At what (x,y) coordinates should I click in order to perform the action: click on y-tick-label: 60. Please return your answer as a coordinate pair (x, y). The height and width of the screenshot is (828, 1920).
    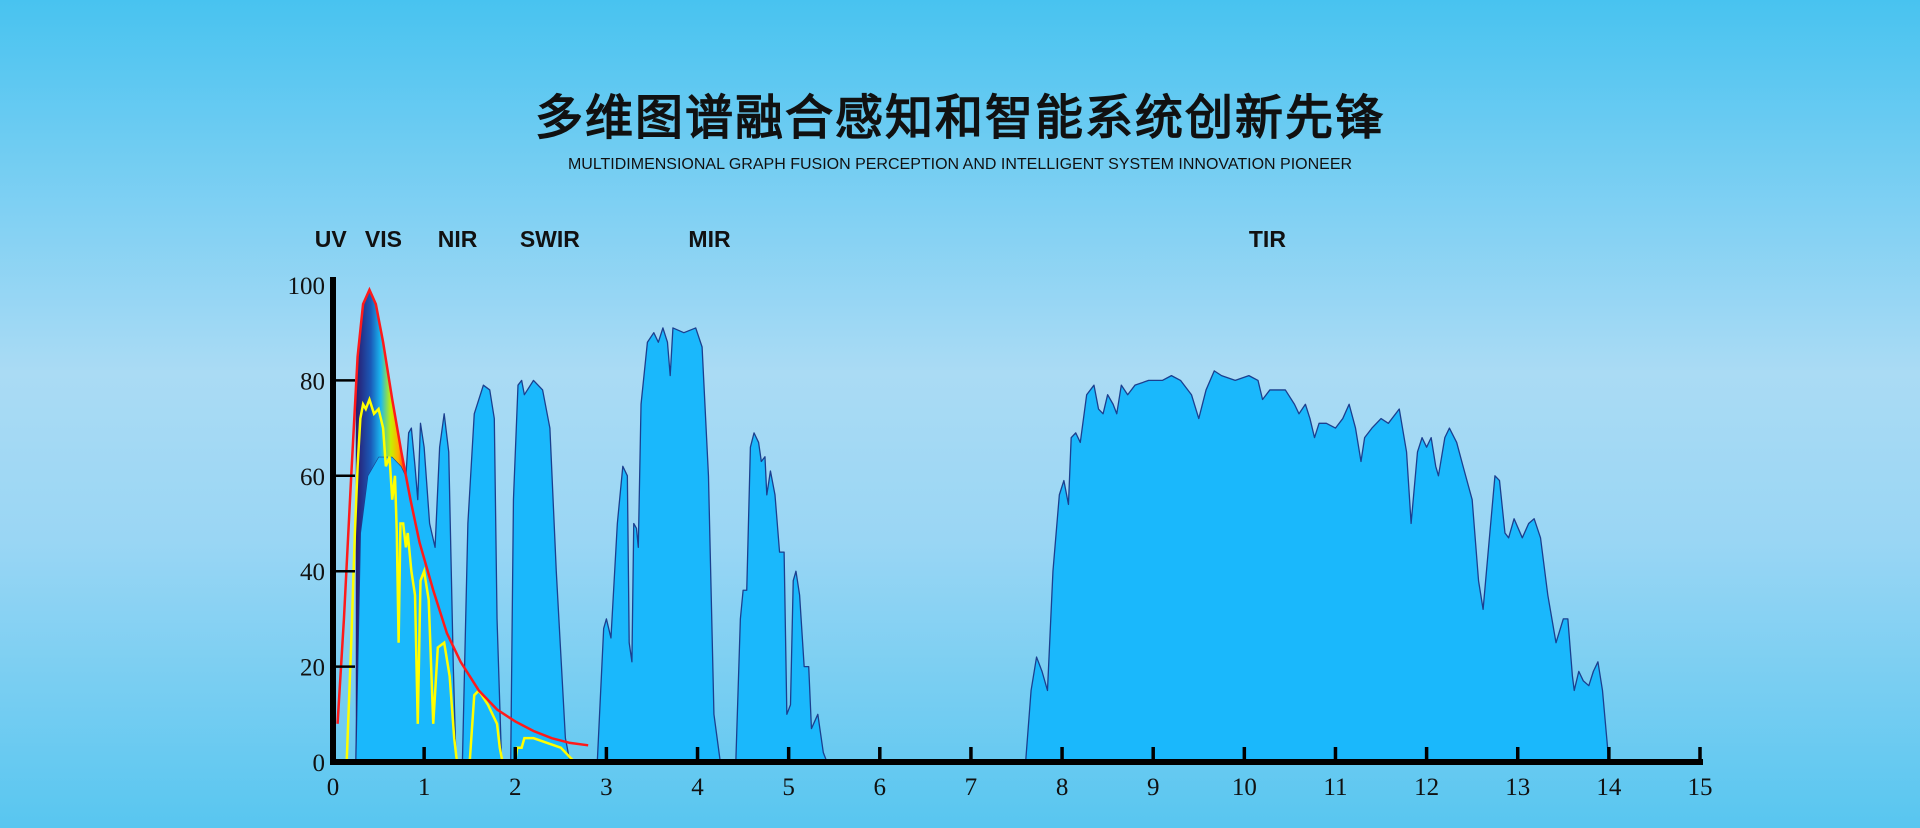
    Looking at the image, I should click on (312, 477).